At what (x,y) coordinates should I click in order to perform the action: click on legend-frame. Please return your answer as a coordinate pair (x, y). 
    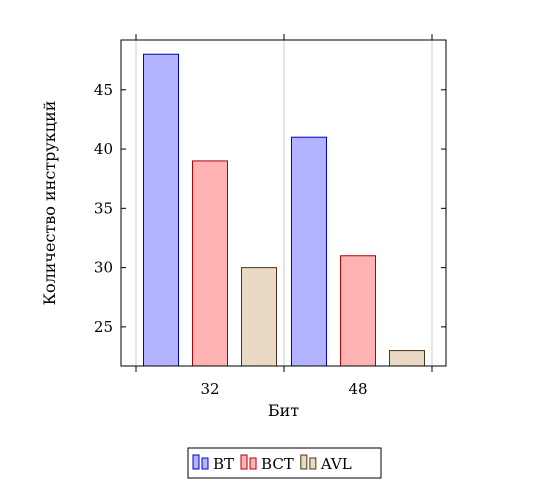
    Looking at the image, I should click on (284, 463).